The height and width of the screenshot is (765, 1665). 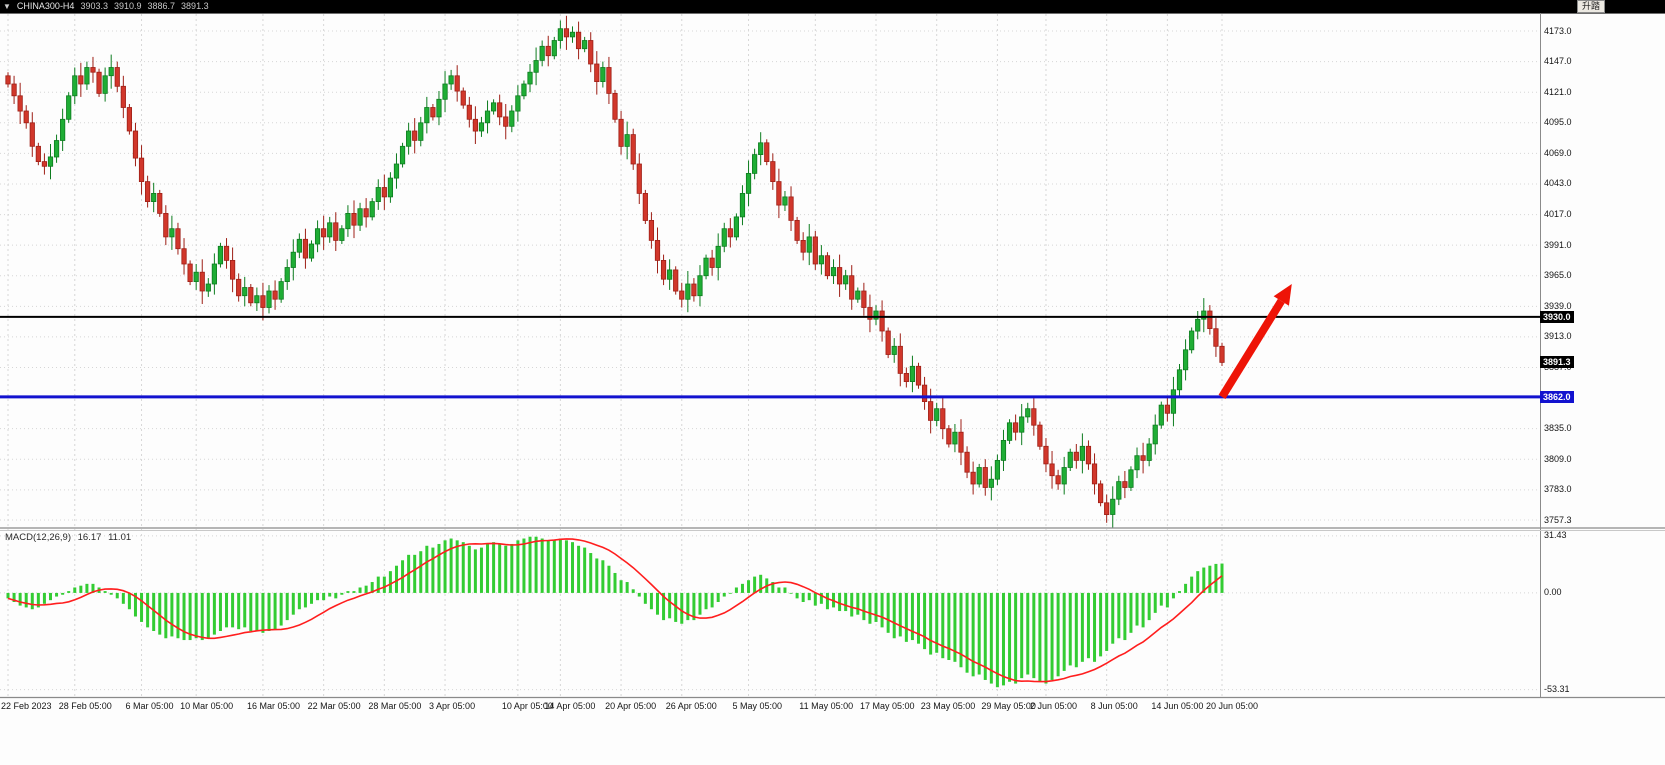 What do you see at coordinates (120, 537) in the screenshot?
I see `macd-signal-value: 11.01` at bounding box center [120, 537].